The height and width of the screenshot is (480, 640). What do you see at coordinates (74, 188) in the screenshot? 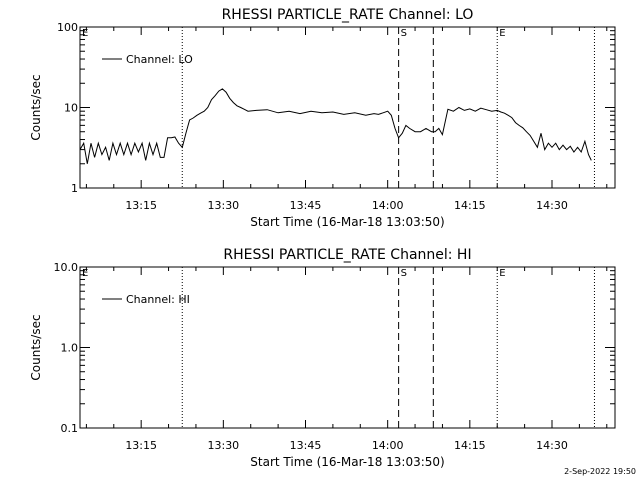
I see `y-tick-label: 1` at bounding box center [74, 188].